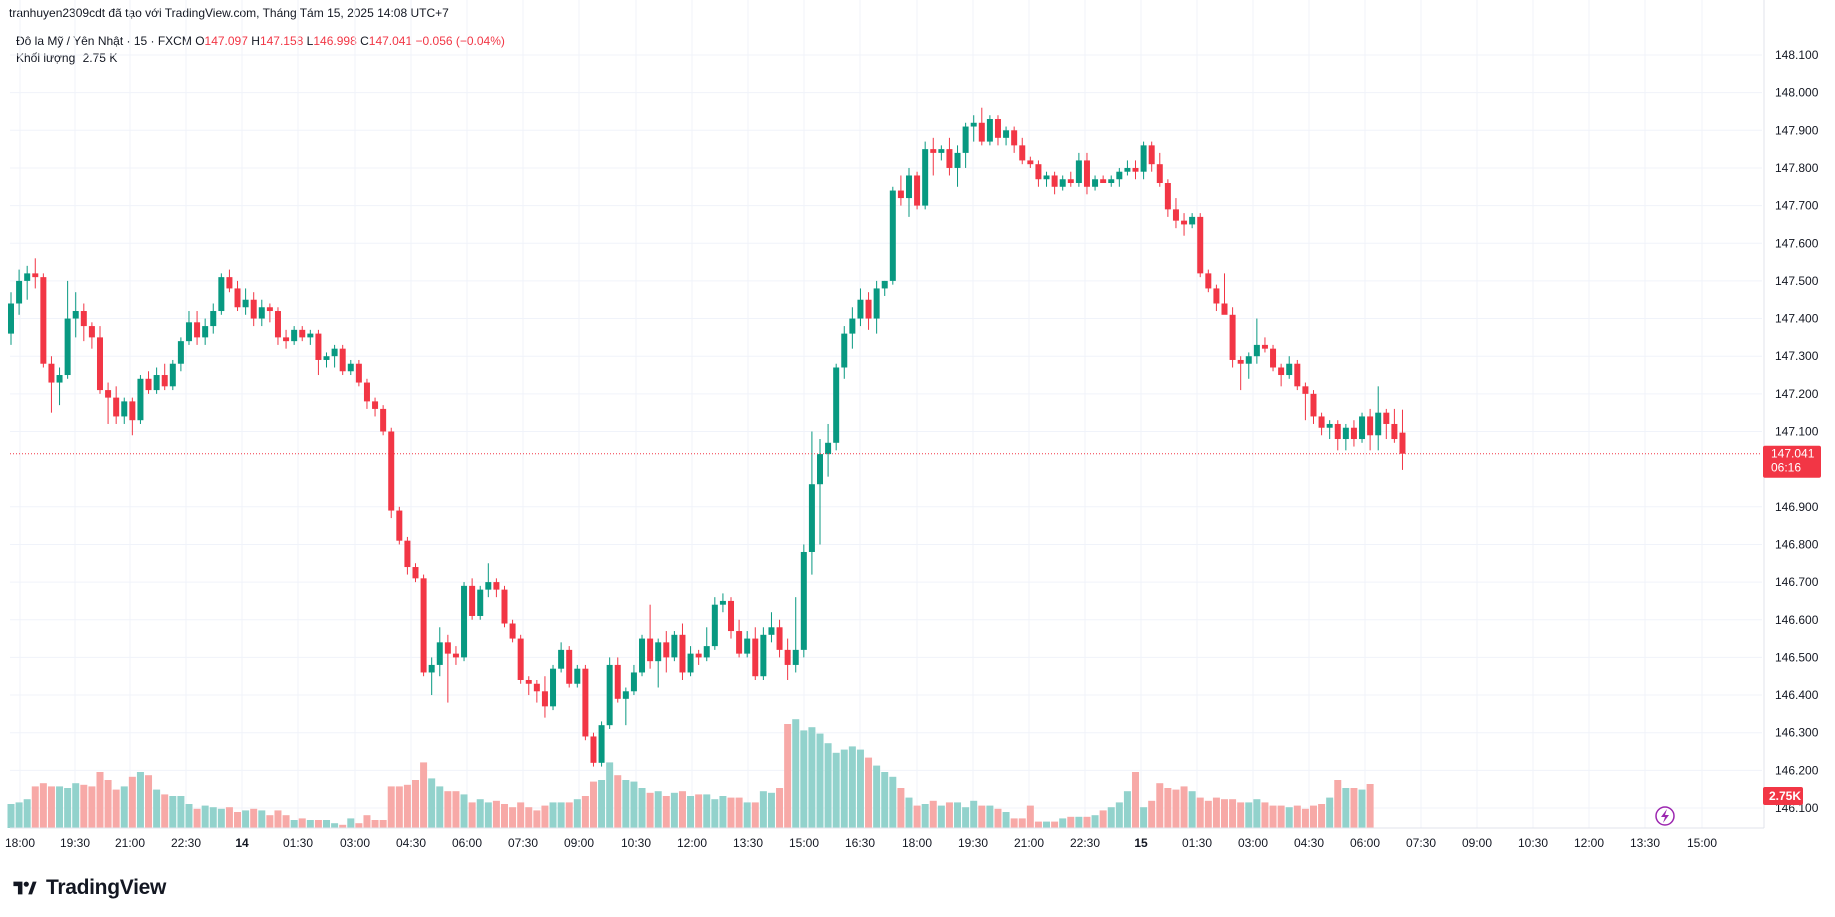 Image resolution: width=1835 pixels, height=917 pixels. Describe the element at coordinates (1797, 168) in the screenshot. I see `price-tick-label: 147.800` at that location.